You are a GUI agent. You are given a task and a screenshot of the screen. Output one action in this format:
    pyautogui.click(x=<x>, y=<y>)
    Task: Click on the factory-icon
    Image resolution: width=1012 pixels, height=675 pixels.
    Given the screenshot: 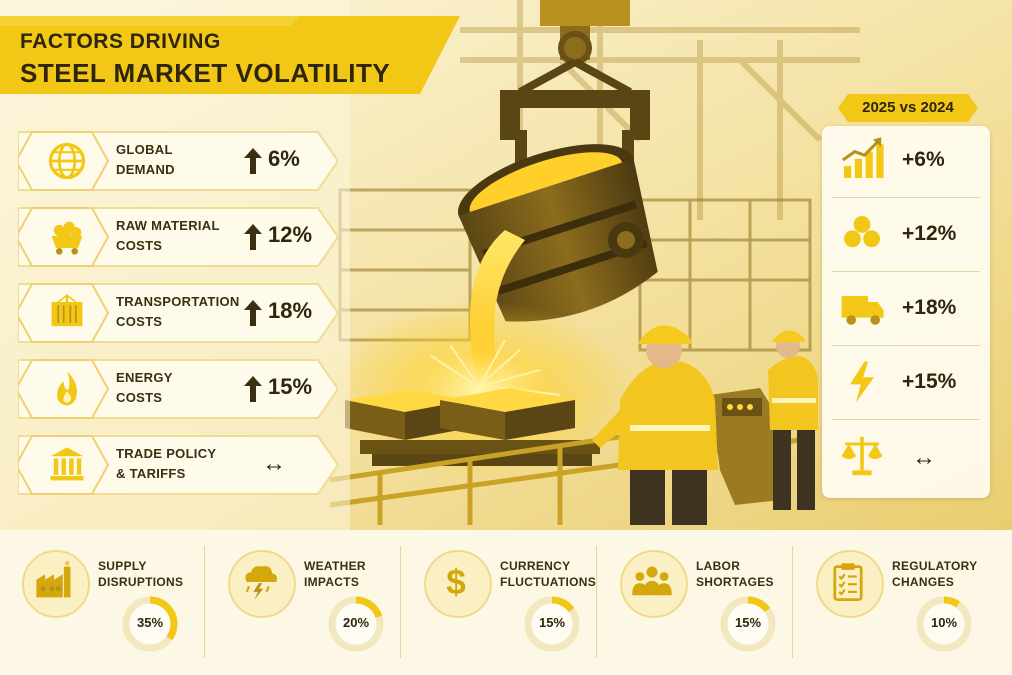 What is the action you would take?
    pyautogui.click(x=53, y=579)
    